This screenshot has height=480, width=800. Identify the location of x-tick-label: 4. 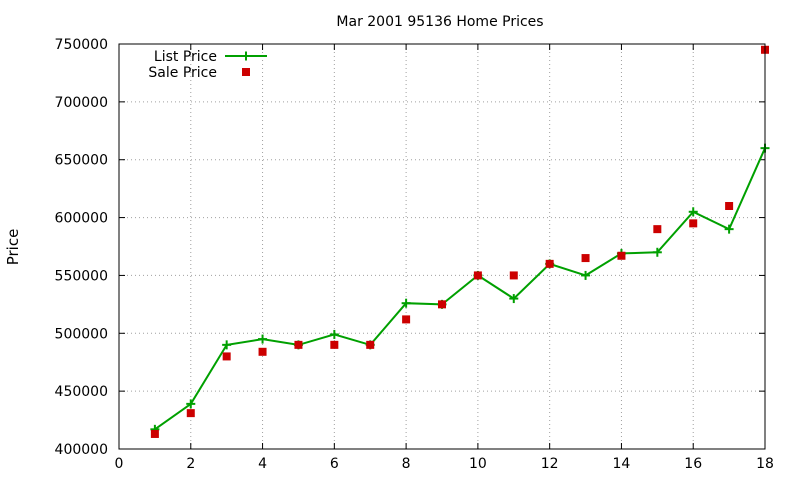
(262, 464).